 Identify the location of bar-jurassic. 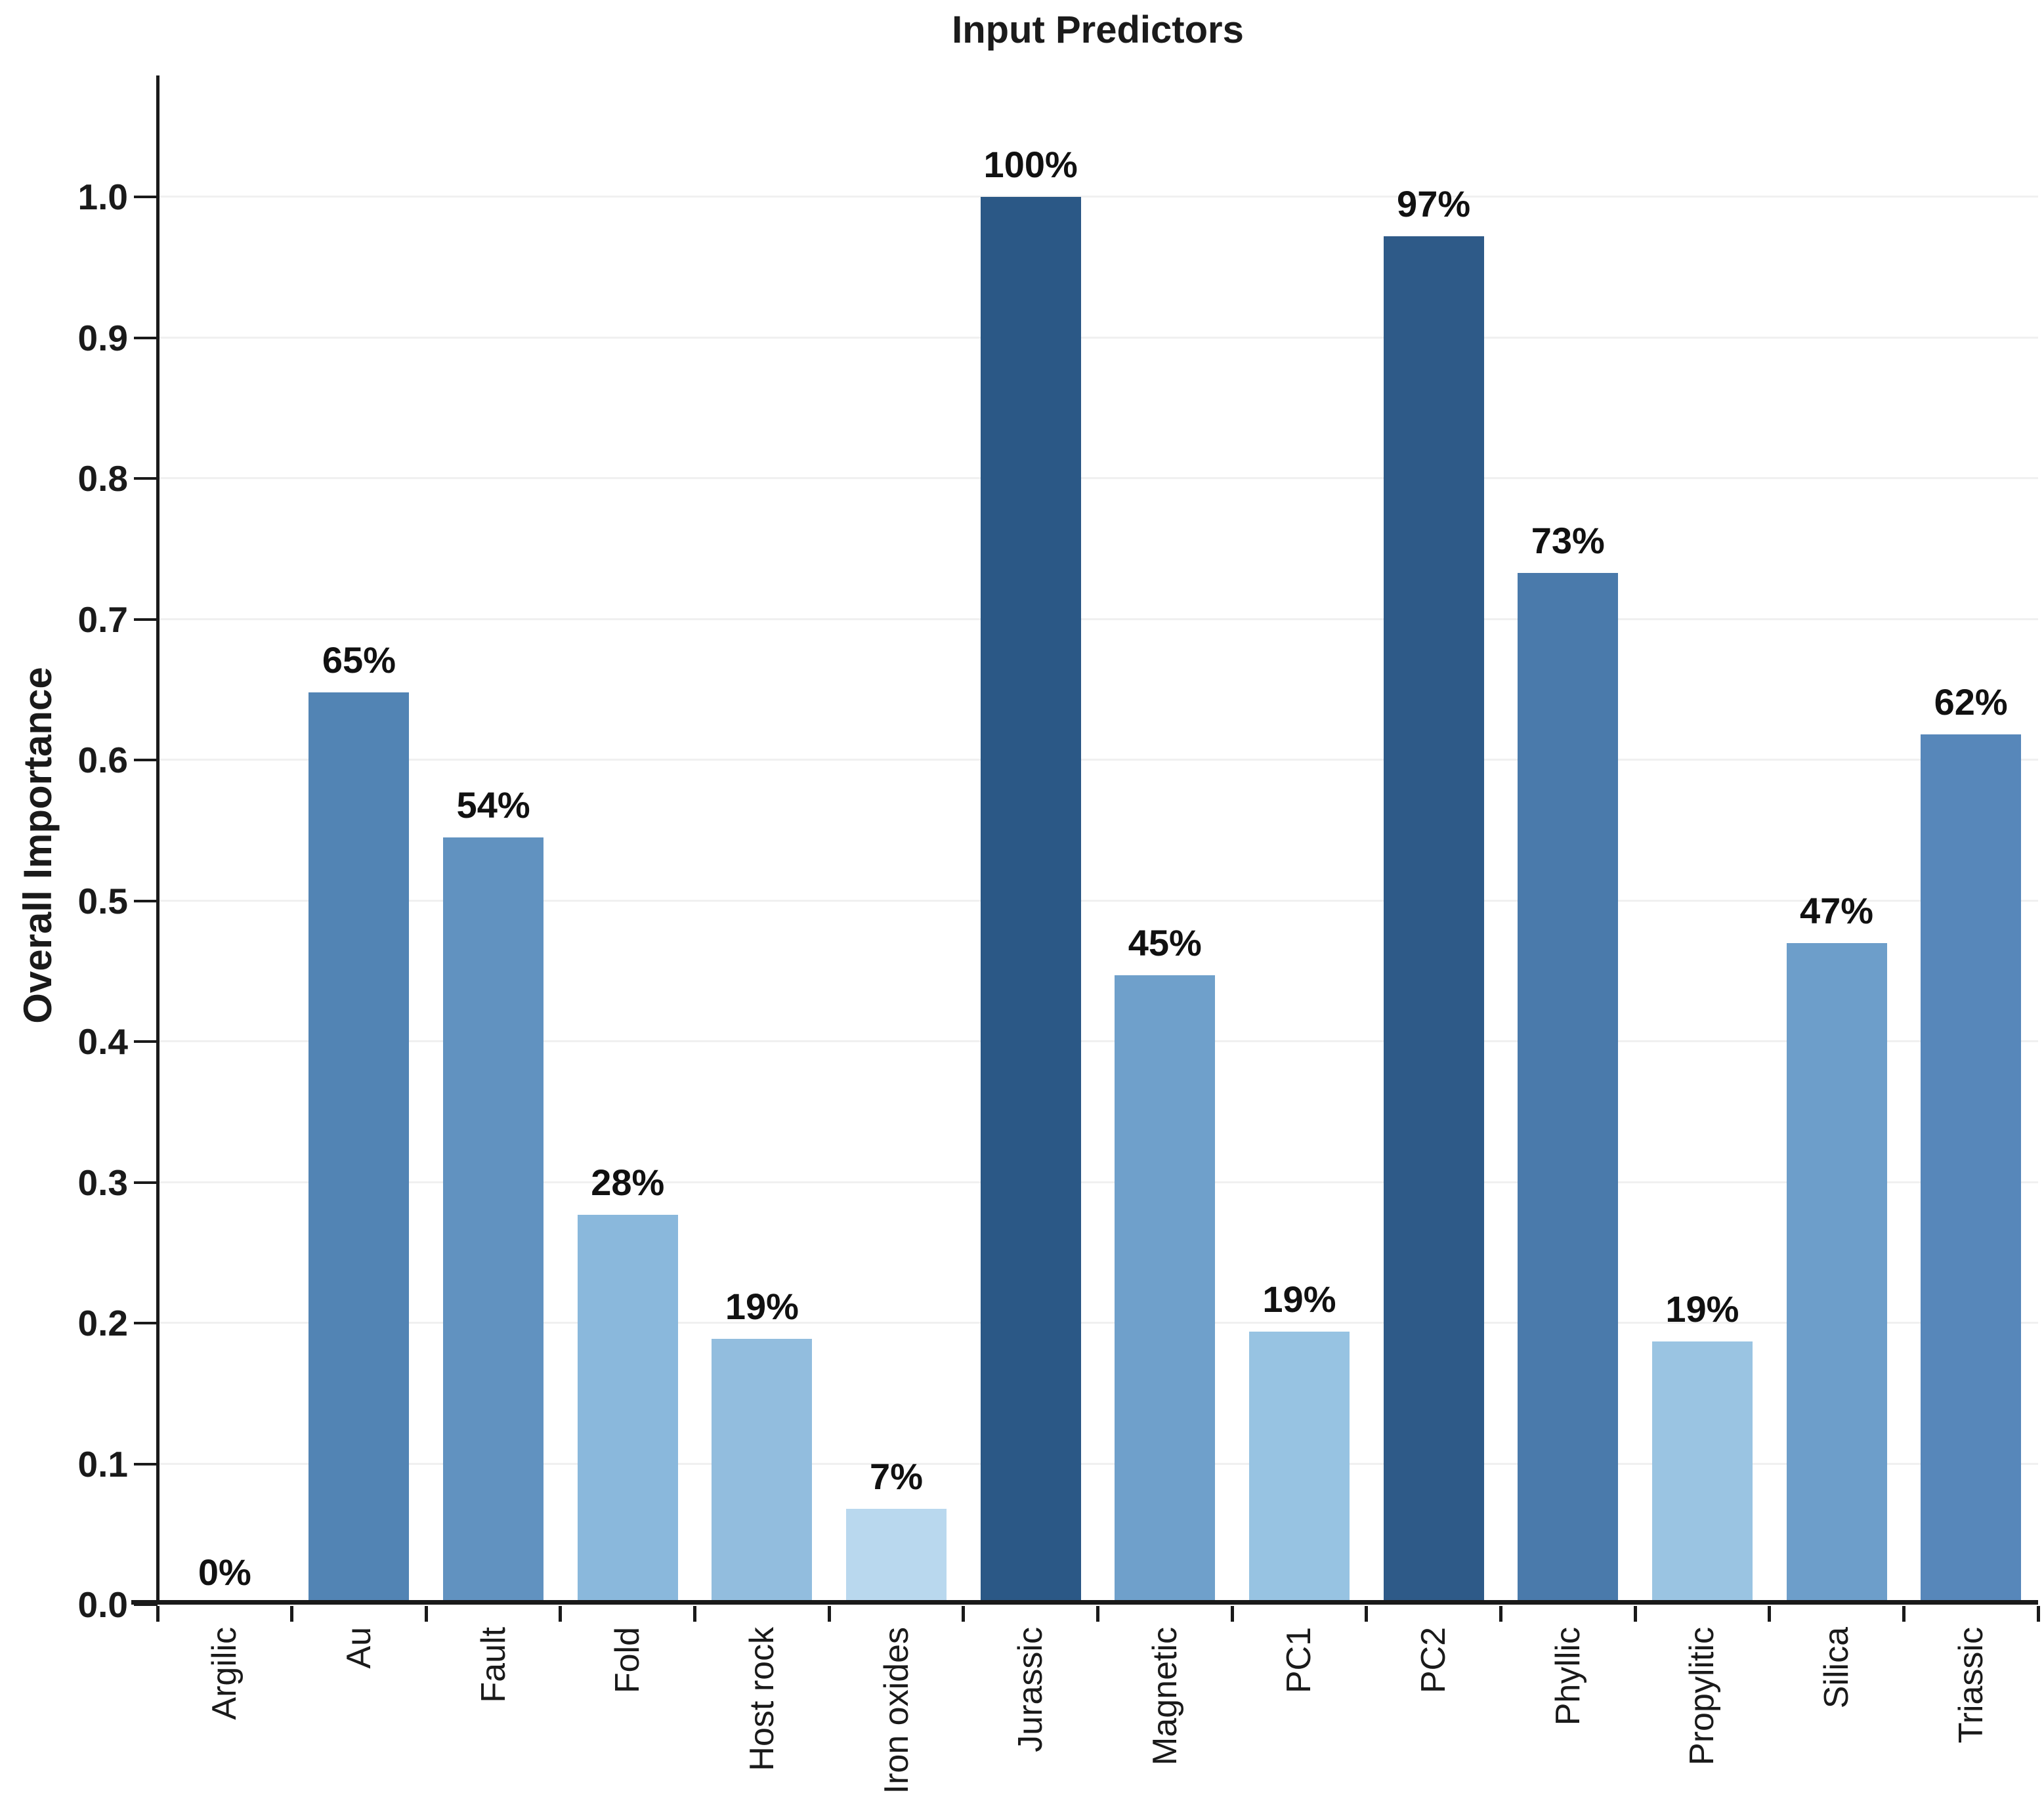
(1030, 901).